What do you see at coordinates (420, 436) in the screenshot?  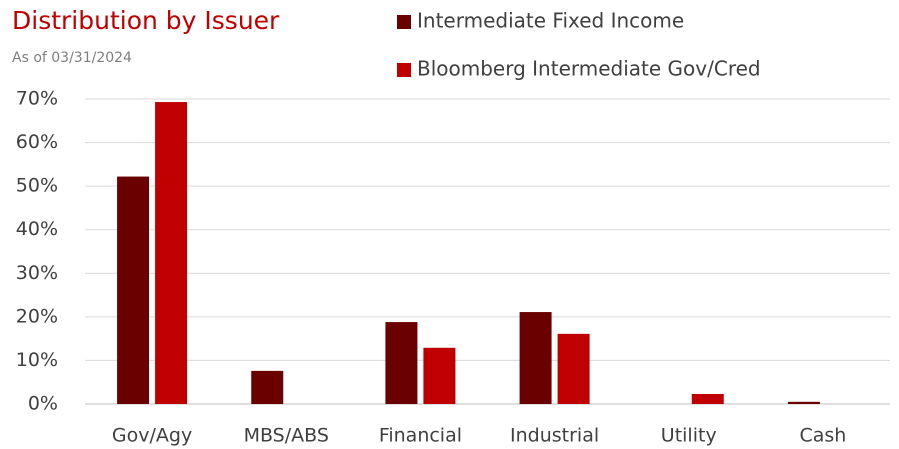 I see `x-tick-label: Financial` at bounding box center [420, 436].